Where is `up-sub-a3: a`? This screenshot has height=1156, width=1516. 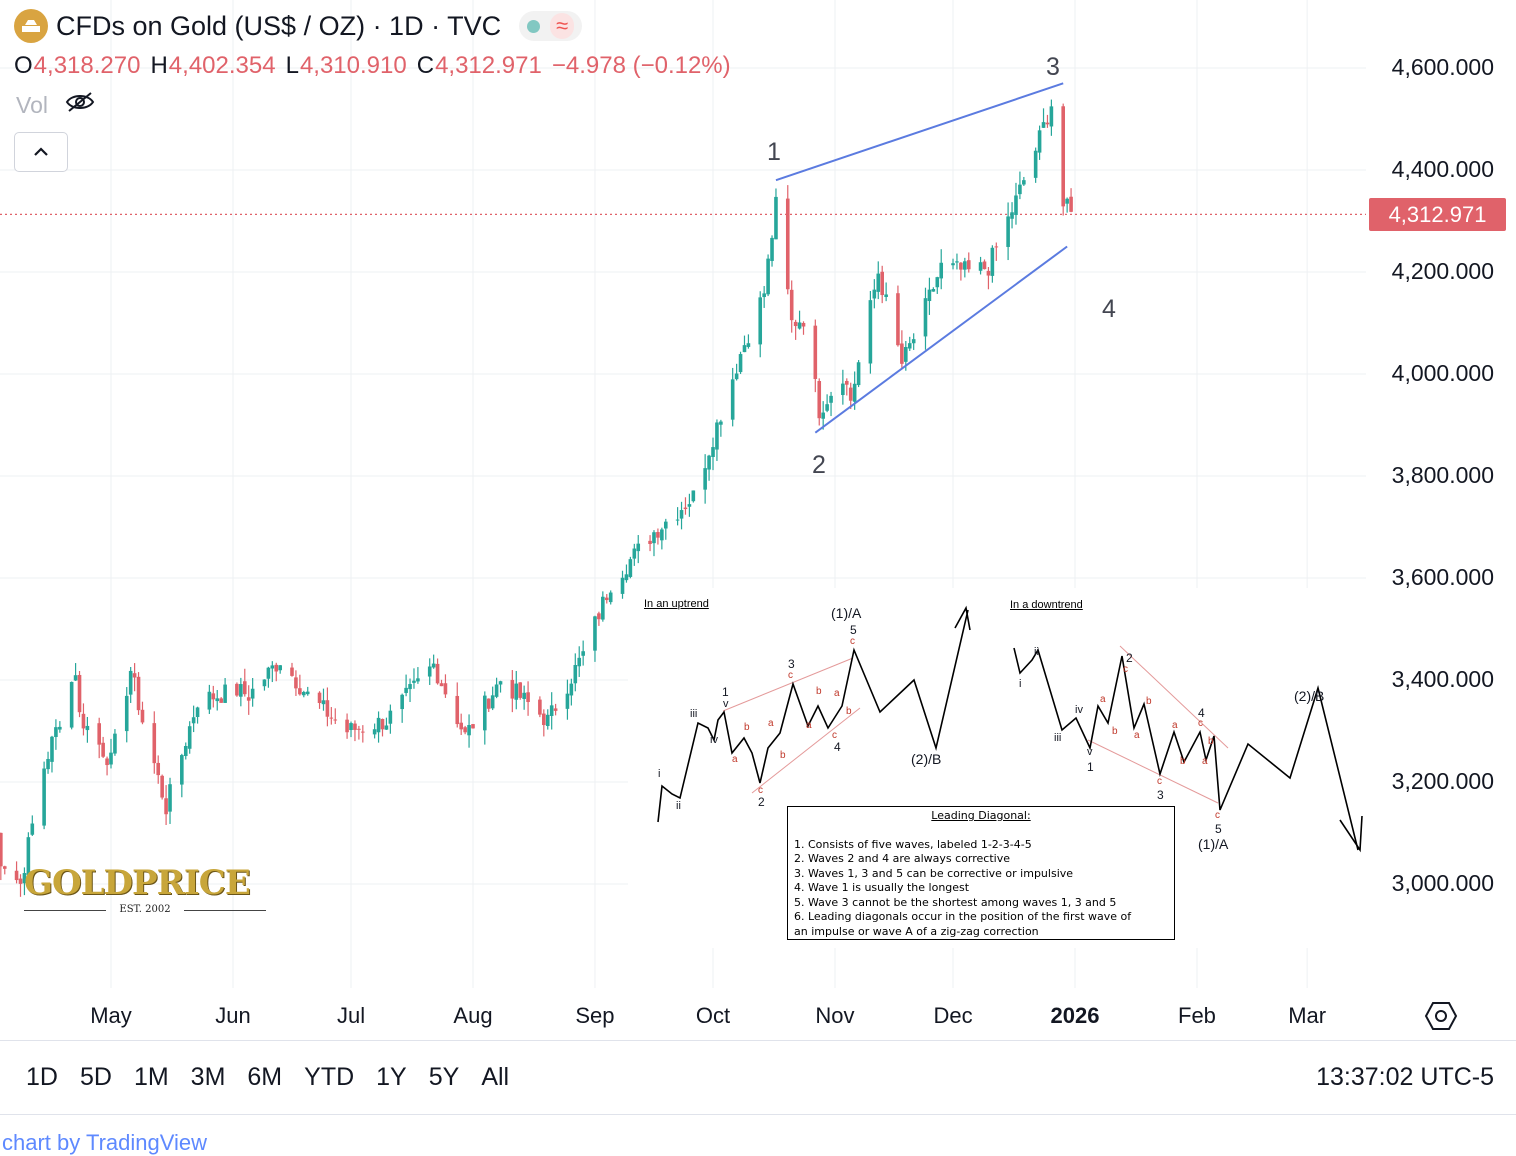 up-sub-a3: a is located at coordinates (809, 725).